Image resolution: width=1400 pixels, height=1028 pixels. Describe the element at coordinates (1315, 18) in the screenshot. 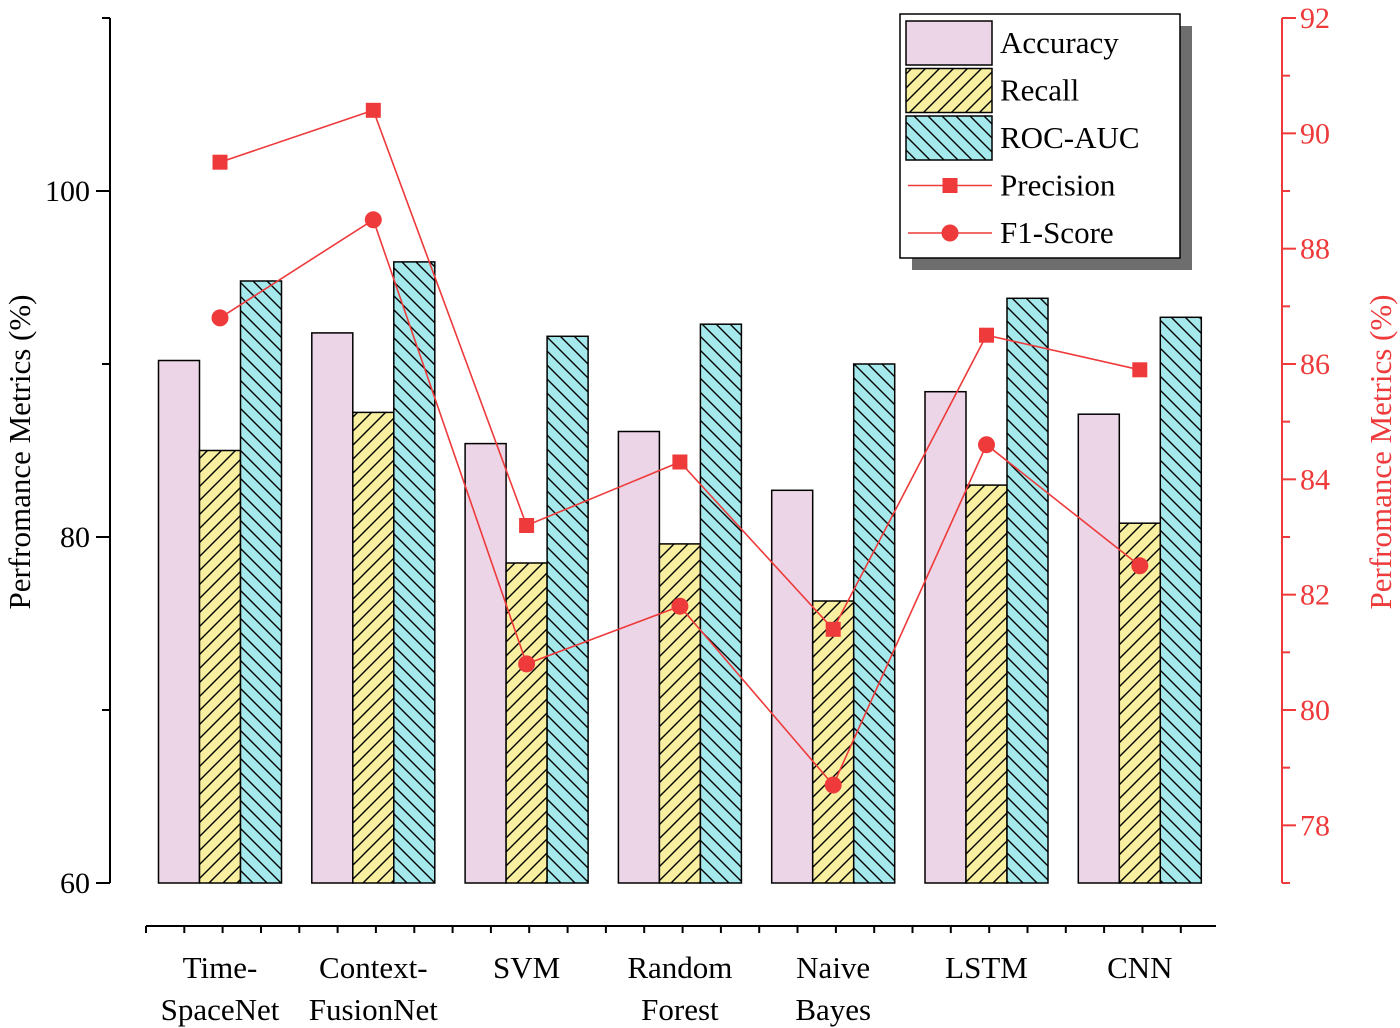

I see `right-tick-label-92: 92` at that location.